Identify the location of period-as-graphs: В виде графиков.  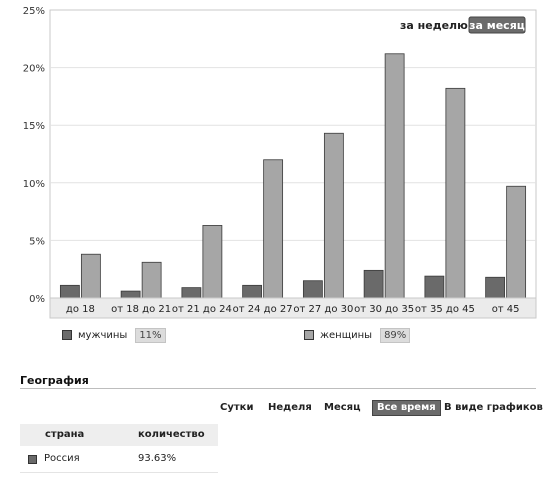
(493, 407).